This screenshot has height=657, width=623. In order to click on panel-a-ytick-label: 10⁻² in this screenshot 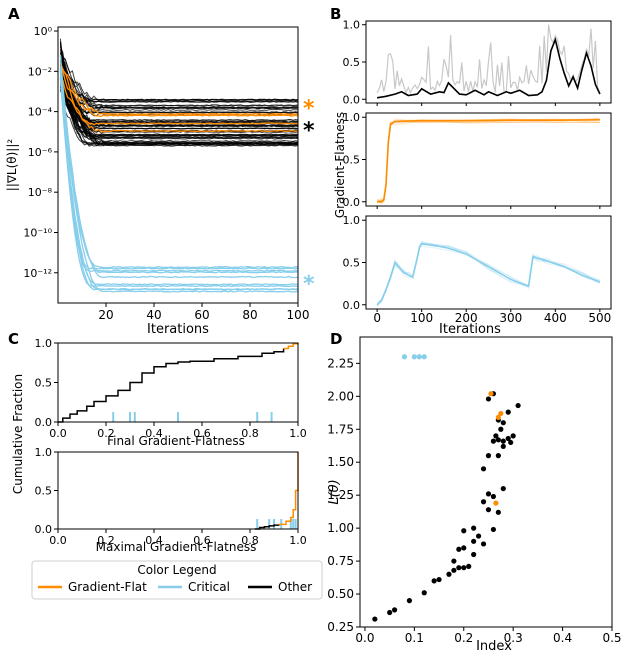, I will do `click(40, 71)`.